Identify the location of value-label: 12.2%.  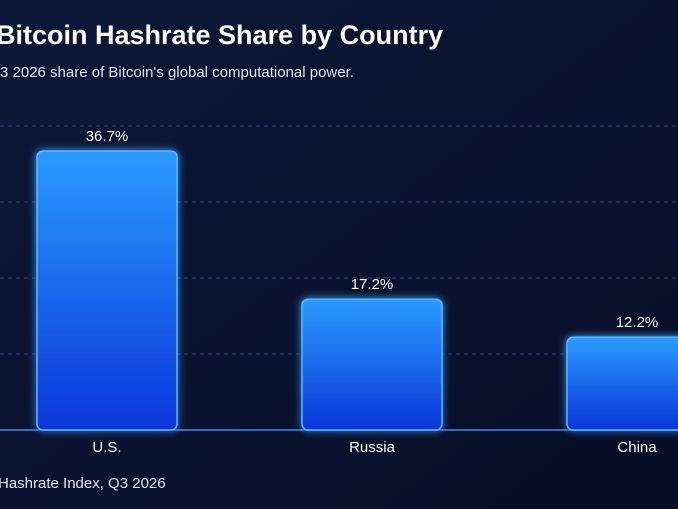
(637, 322).